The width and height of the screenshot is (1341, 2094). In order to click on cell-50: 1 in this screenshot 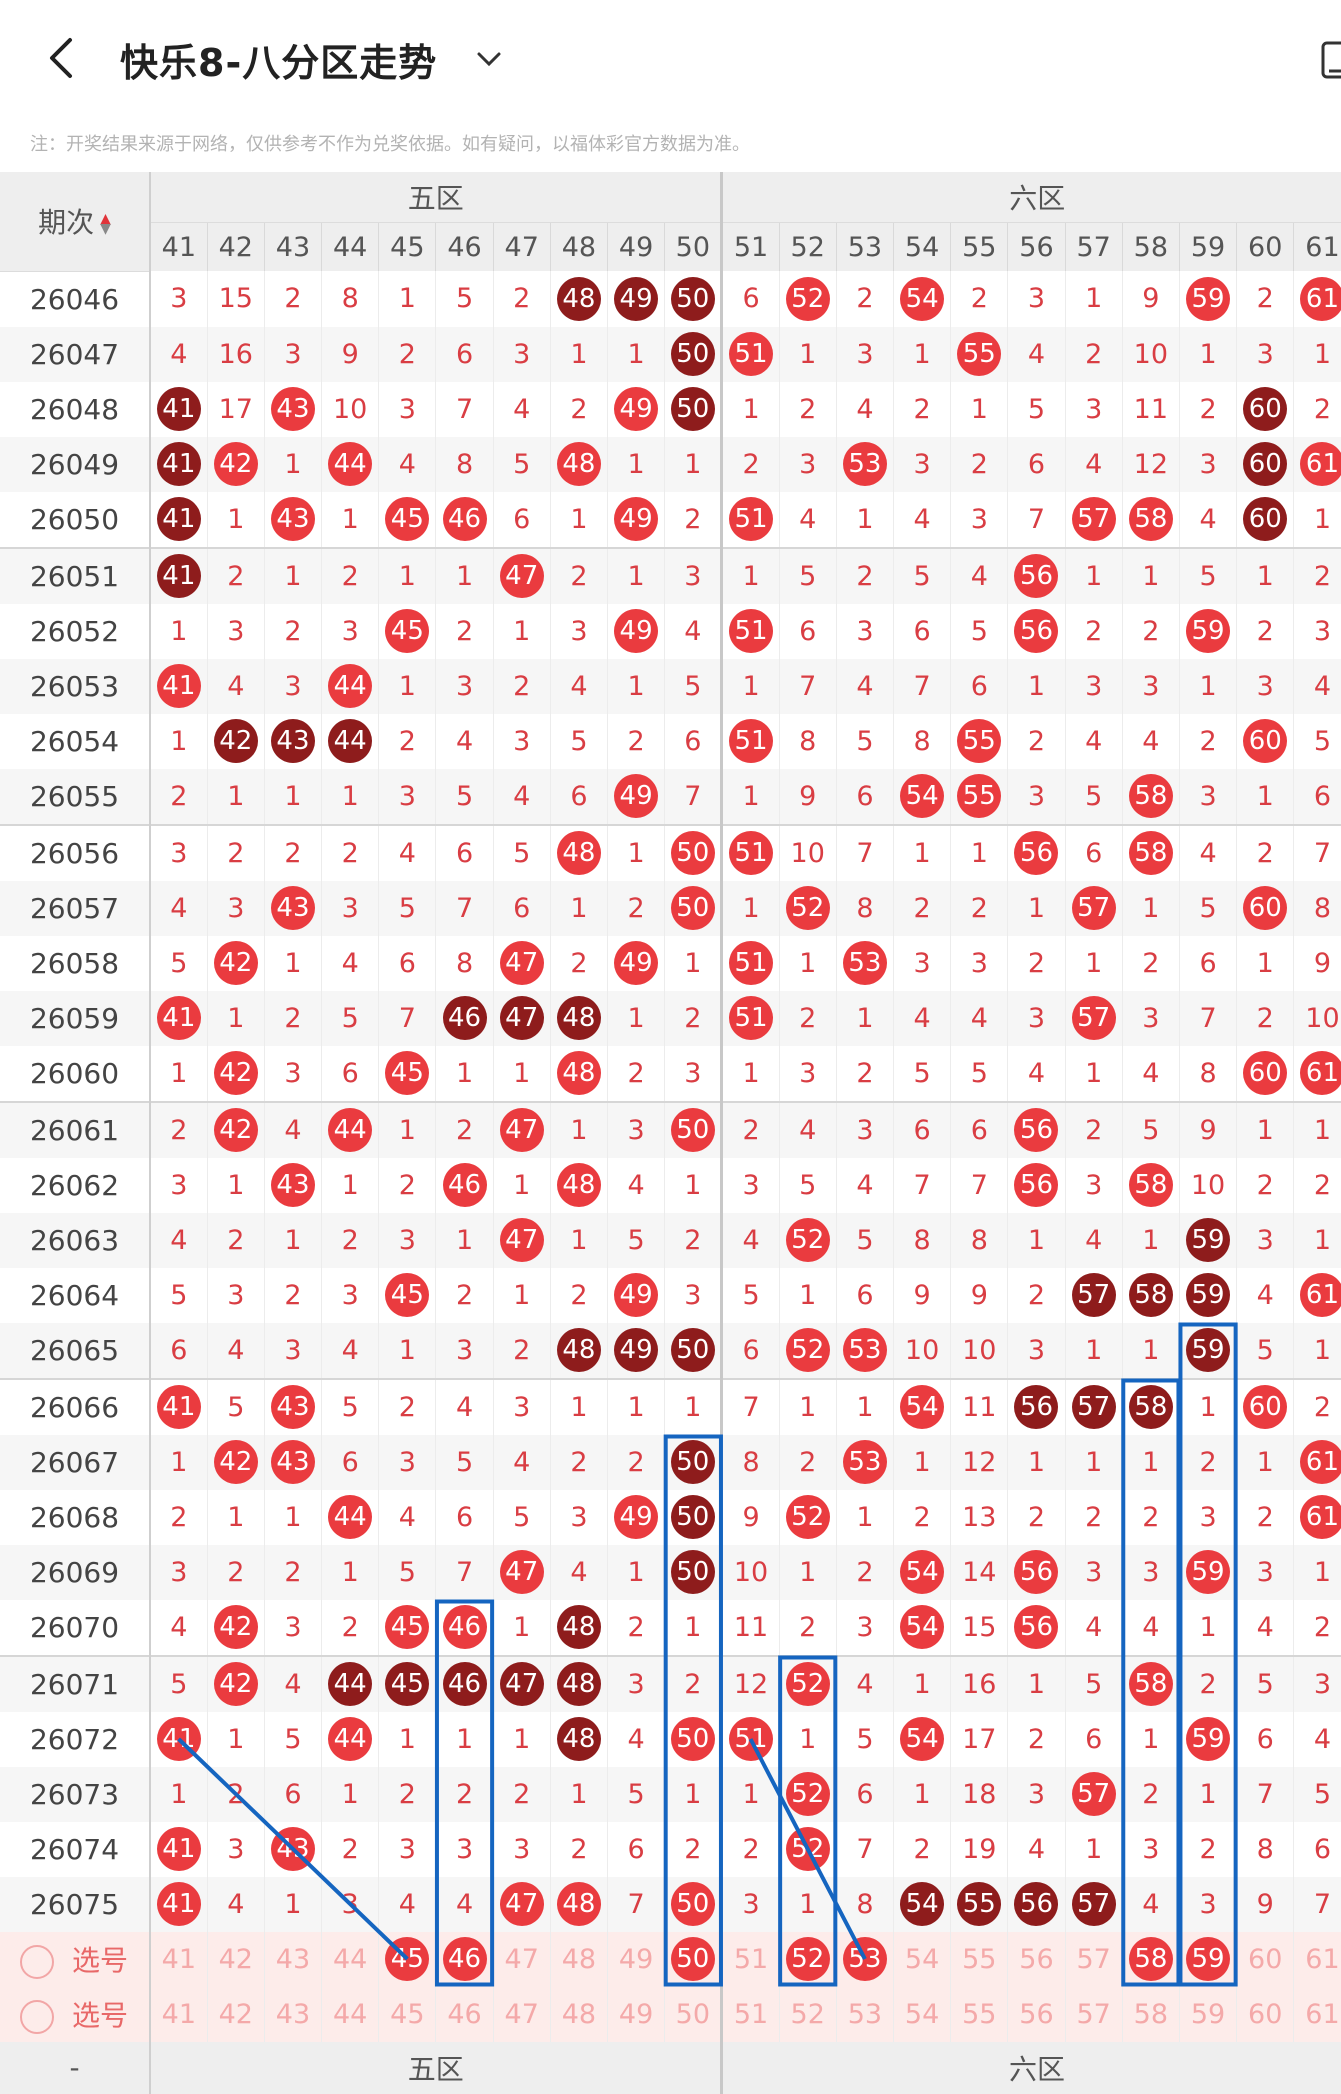, I will do `click(694, 1627)`.